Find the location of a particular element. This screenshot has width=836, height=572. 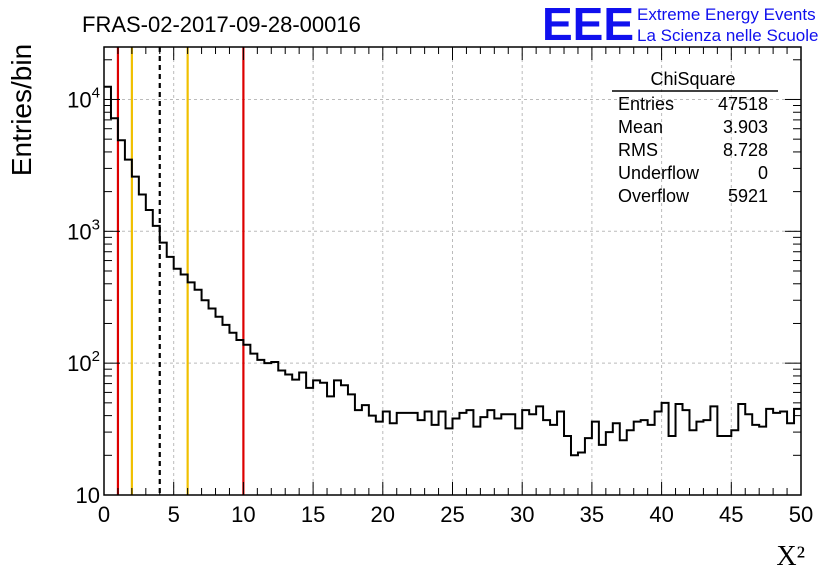

x-axis-label: X² is located at coordinates (790, 556).